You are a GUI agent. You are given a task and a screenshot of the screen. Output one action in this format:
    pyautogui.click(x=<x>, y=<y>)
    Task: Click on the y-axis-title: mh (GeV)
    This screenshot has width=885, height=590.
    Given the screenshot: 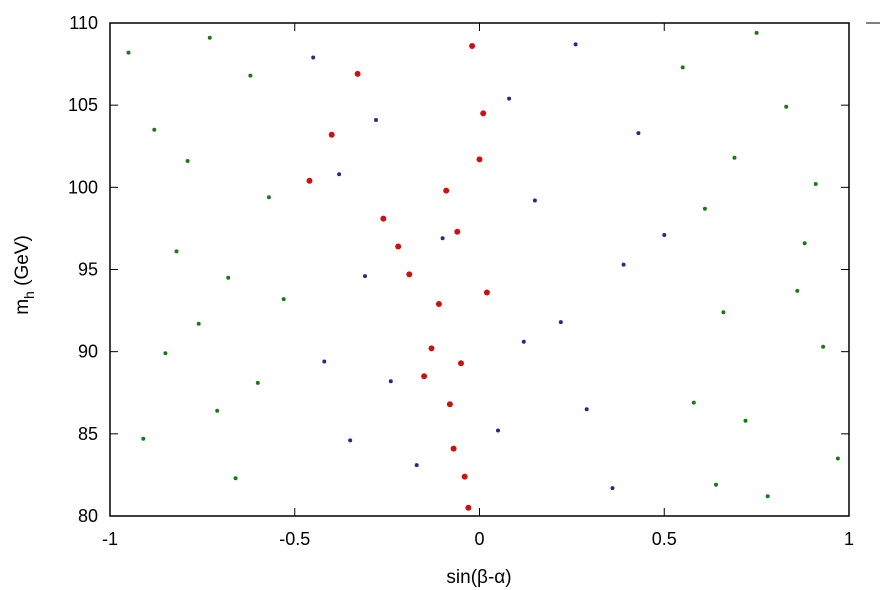 What is the action you would take?
    pyautogui.click(x=24, y=275)
    